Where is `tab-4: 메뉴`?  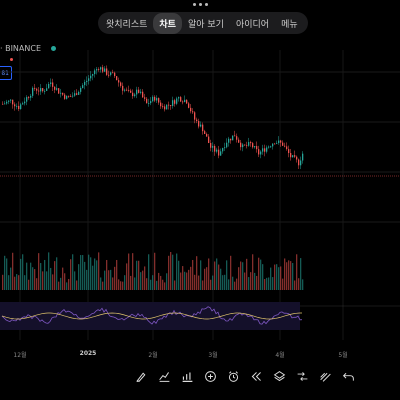 tab-4: 메뉴 is located at coordinates (289, 24).